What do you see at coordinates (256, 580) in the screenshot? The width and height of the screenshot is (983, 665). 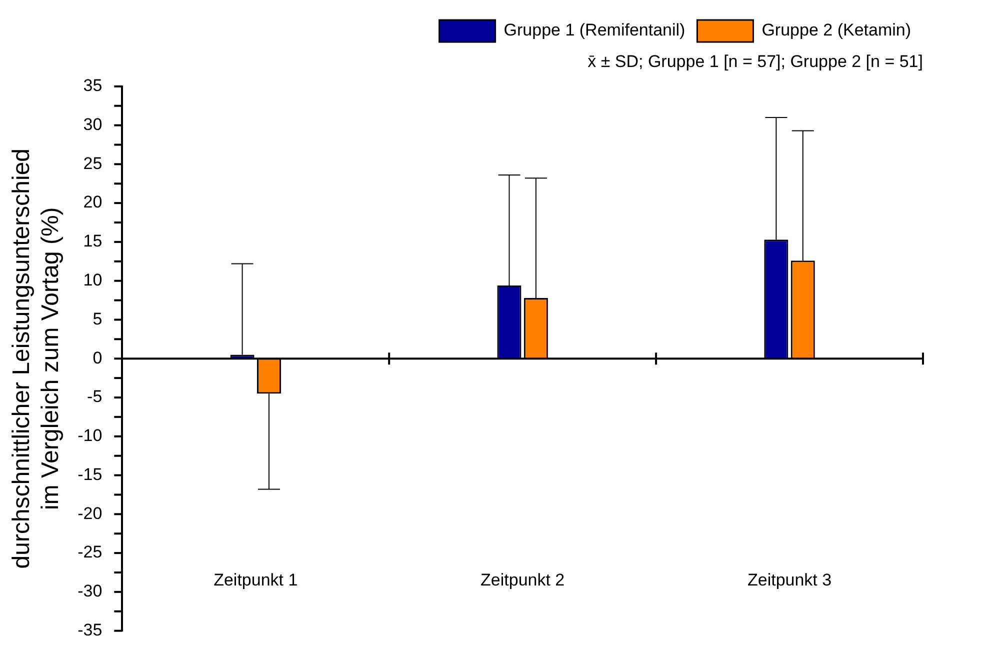 I see `x-tick-label: Zeitpunkt 1` at bounding box center [256, 580].